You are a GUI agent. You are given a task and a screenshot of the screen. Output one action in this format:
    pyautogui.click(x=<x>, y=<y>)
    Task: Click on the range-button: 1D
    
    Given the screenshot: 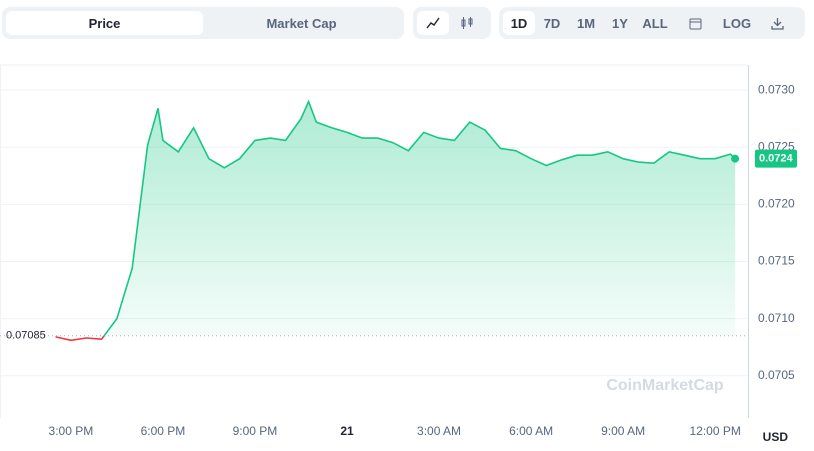 What is the action you would take?
    pyautogui.click(x=519, y=23)
    